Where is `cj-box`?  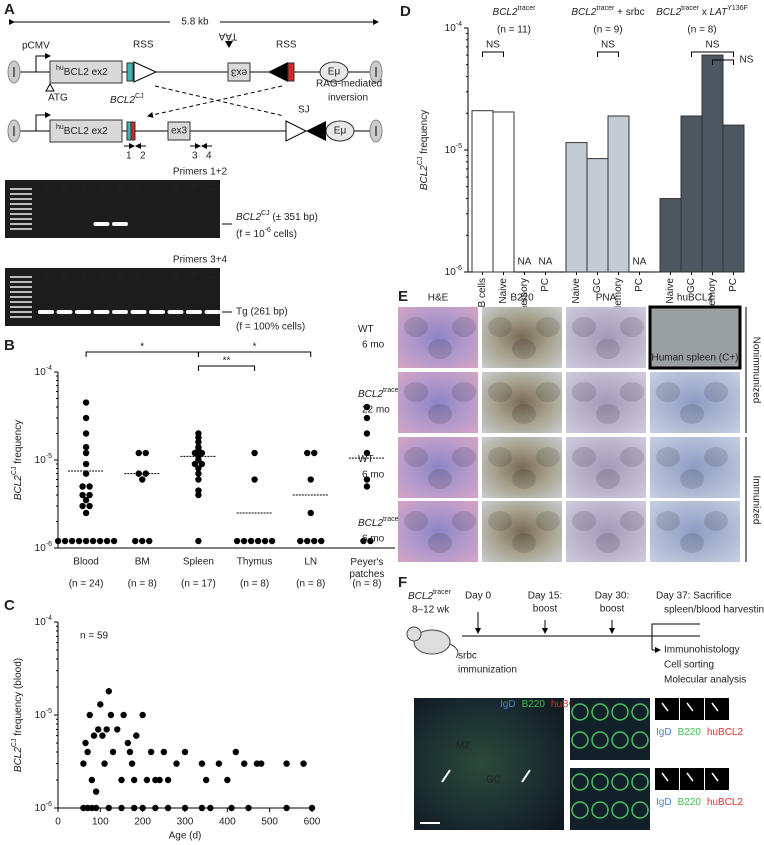 cj-box is located at coordinates (129, 131).